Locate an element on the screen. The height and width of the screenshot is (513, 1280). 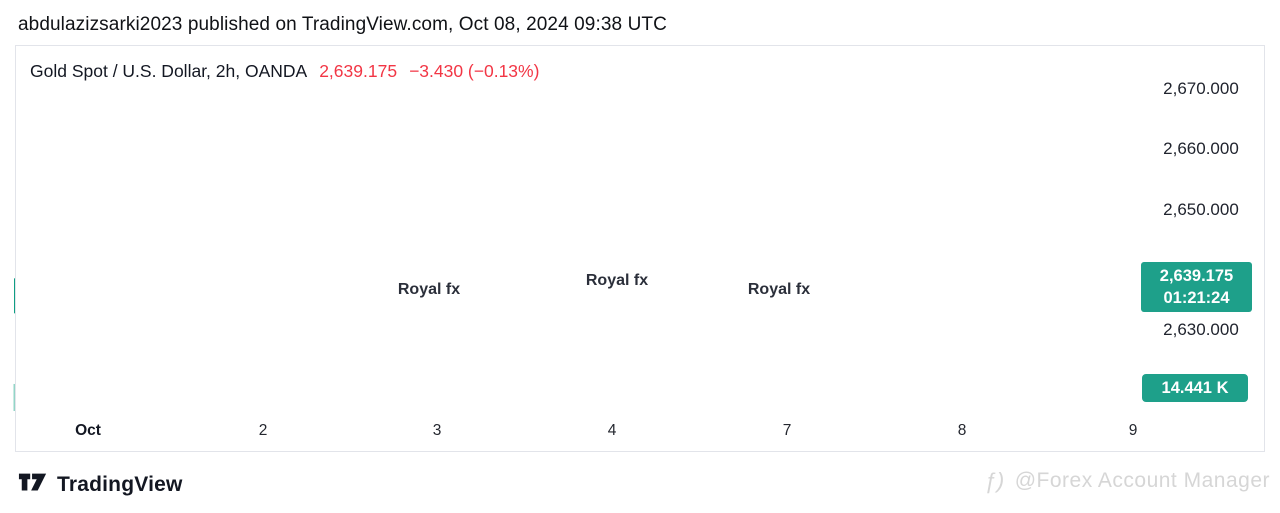
time-tick: 4 is located at coordinates (612, 430).